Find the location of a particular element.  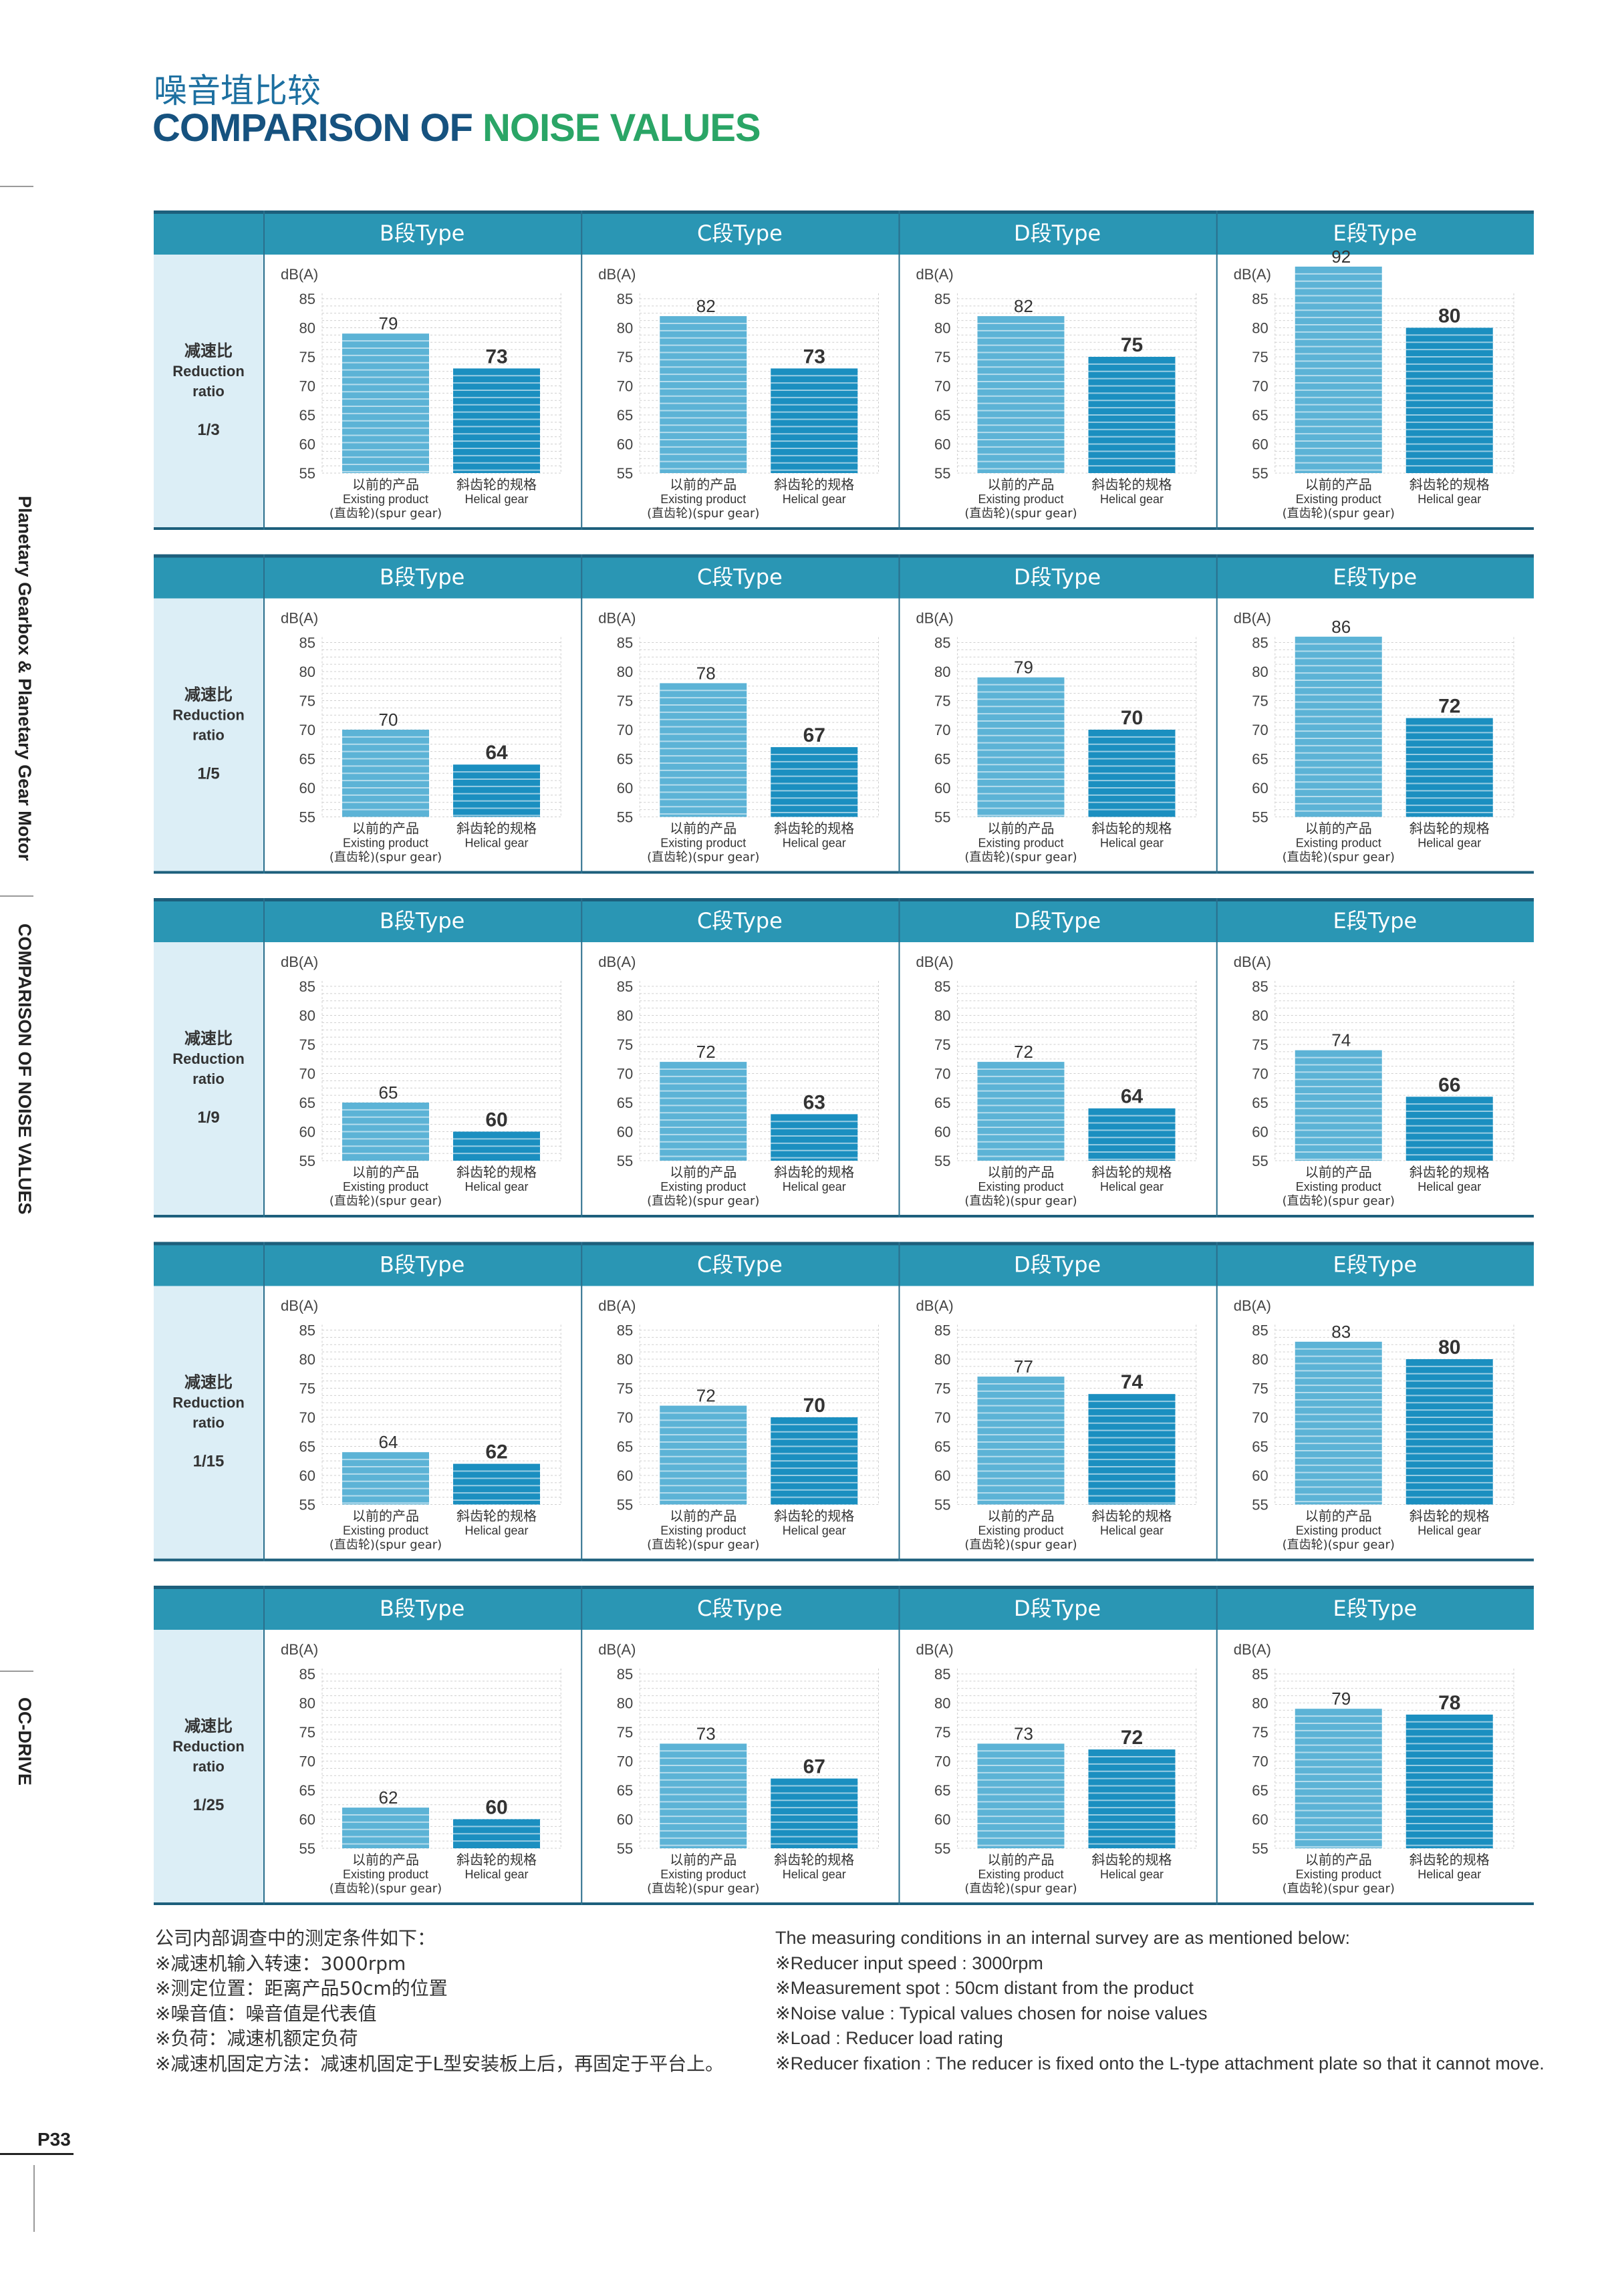

bar-value-label-bold: 60 is located at coordinates (496, 1808).